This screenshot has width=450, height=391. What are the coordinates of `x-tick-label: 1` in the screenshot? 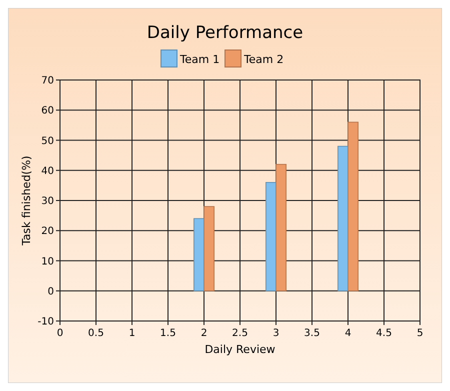 It's located at (132, 333).